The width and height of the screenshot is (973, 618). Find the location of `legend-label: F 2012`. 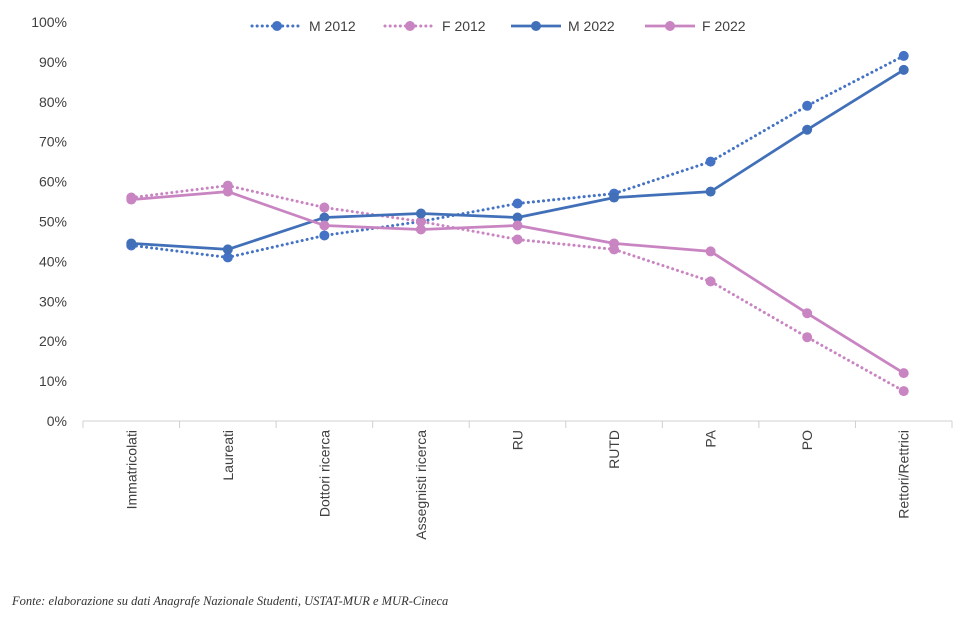

legend-label: F 2012 is located at coordinates (464, 26).